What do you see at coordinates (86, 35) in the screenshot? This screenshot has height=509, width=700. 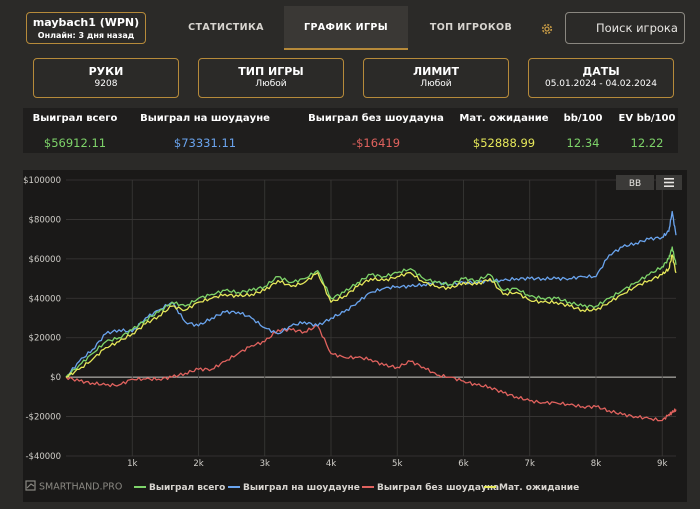 I see `online-status: Онлайн: 3 дня назад` at bounding box center [86, 35].